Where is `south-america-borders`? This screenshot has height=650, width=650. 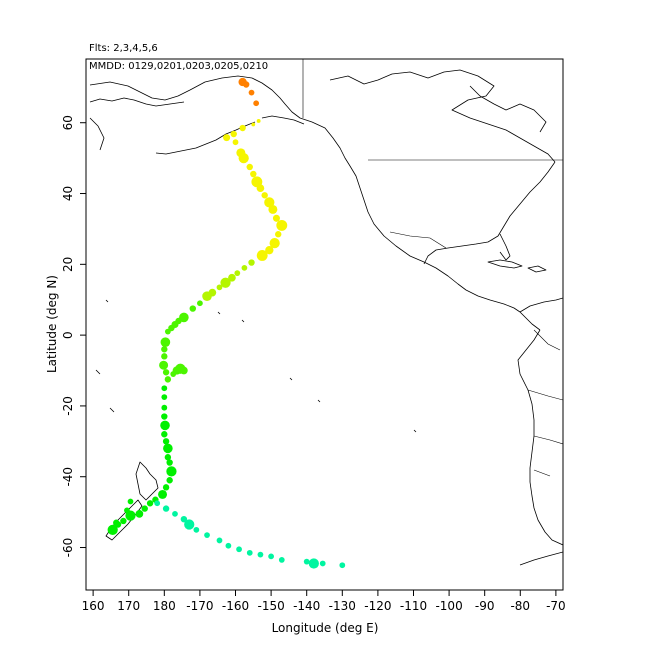 south-america-borders is located at coordinates (545, 403).